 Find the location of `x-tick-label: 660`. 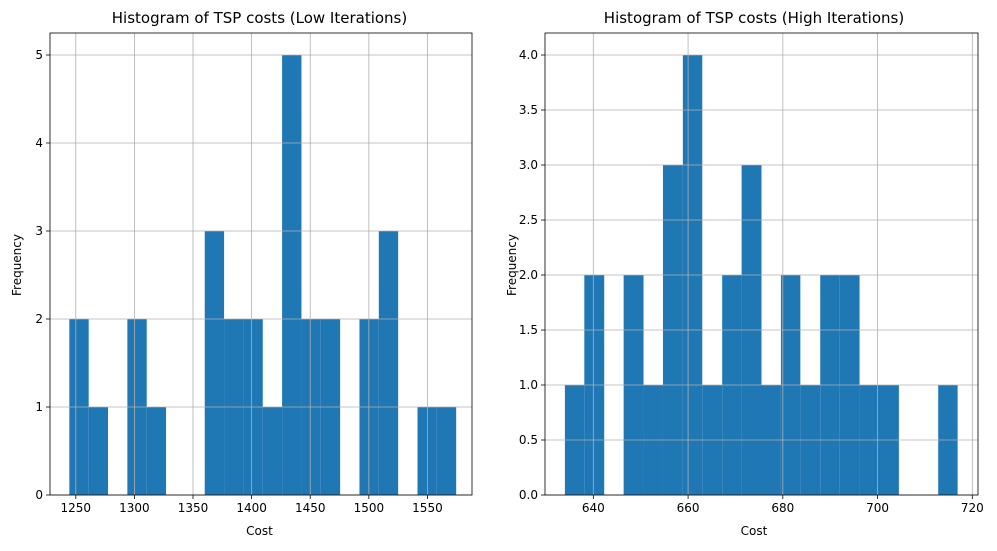

x-tick-label: 660 is located at coordinates (688, 508).